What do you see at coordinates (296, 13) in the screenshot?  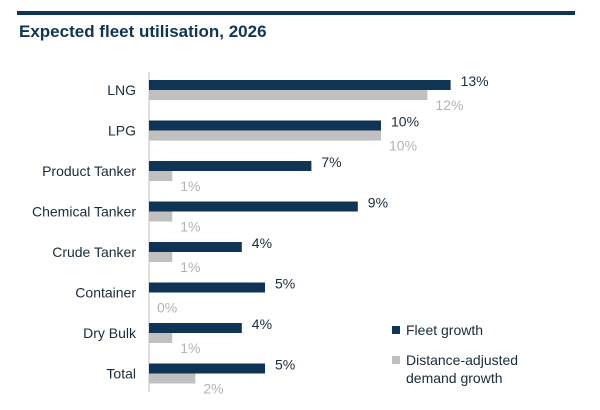 I see `top-rule` at bounding box center [296, 13].